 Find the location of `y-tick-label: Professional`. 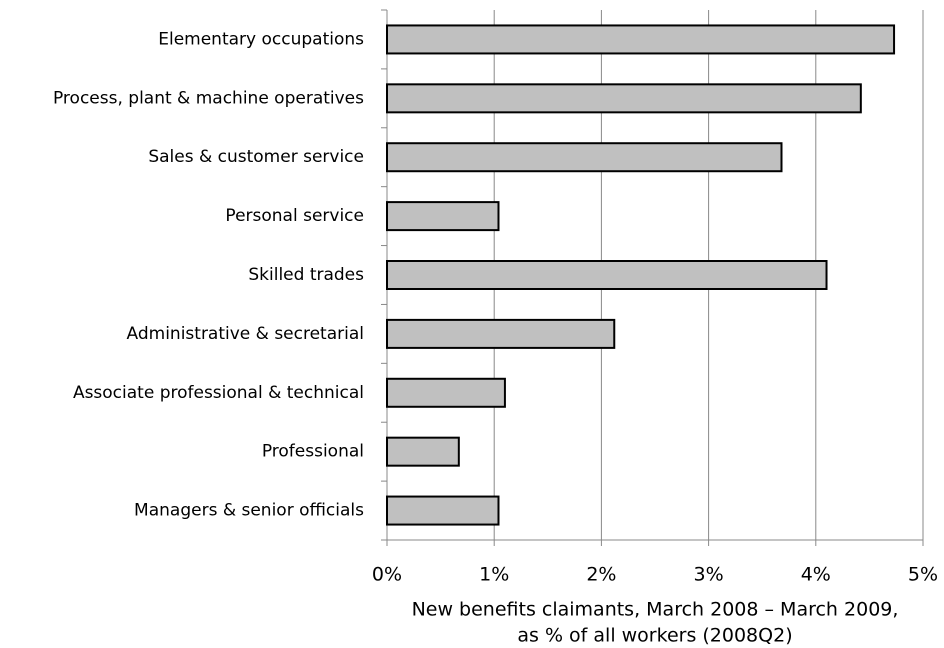

y-tick-label: Professional is located at coordinates (313, 452).